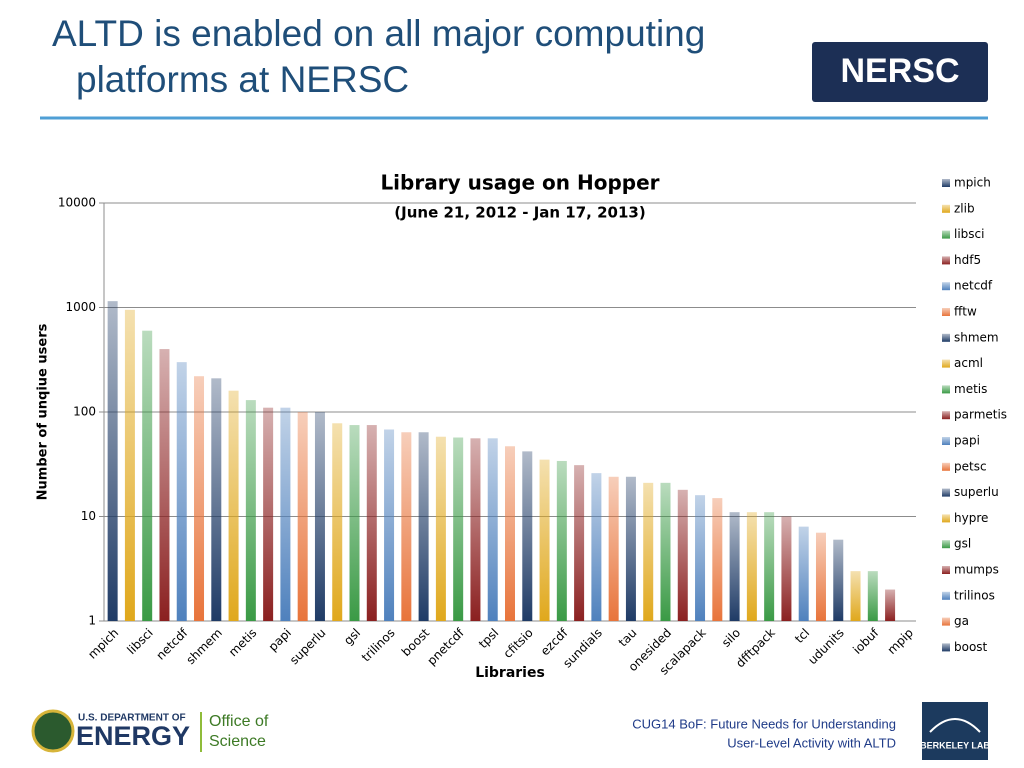  Describe the element at coordinates (237, 741) in the screenshot. I see `doe-text: Science` at that location.